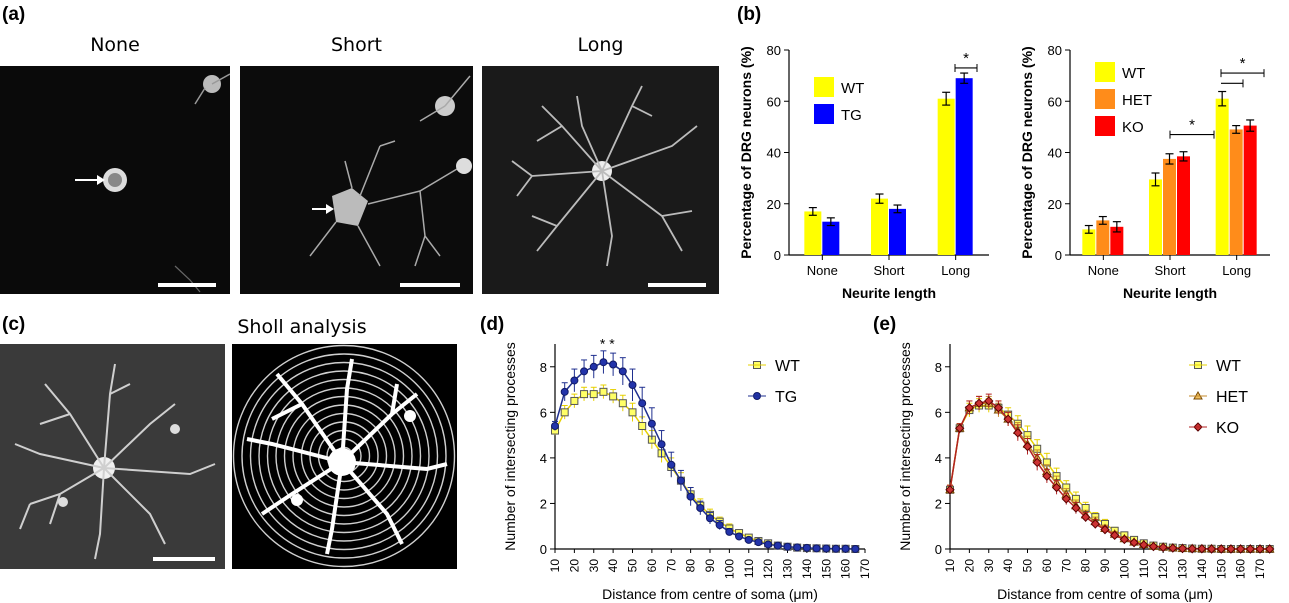 The height and width of the screenshot is (603, 1289). What do you see at coordinates (543, 503) in the screenshot?
I see `y-tick-label: 2` at bounding box center [543, 503].